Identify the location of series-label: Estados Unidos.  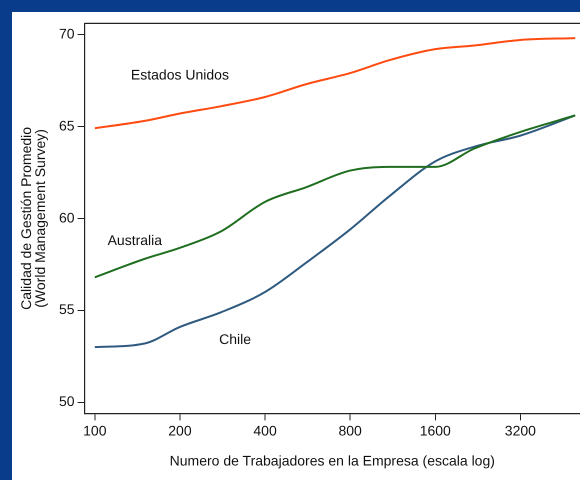
(179, 74).